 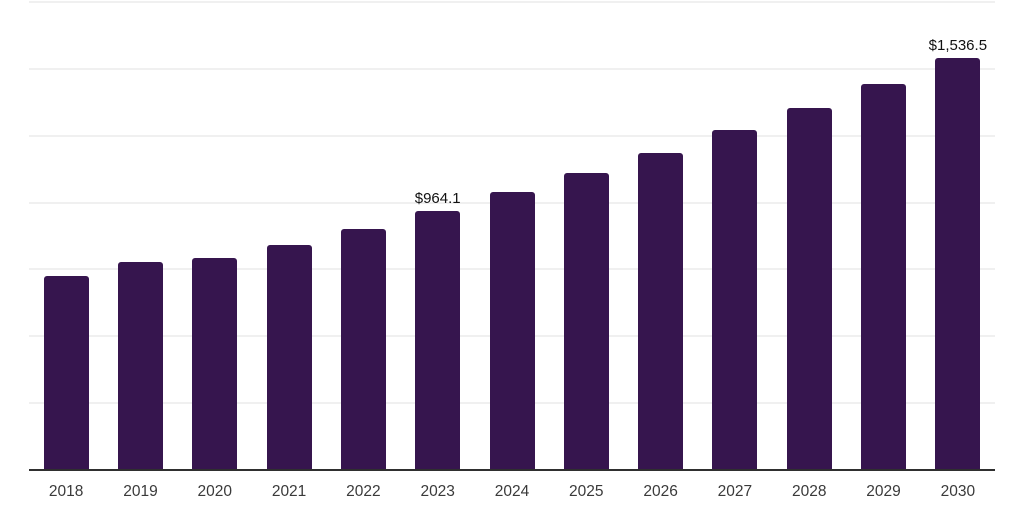 I want to click on x-tick-label-2029: 2029, so click(x=883, y=491).